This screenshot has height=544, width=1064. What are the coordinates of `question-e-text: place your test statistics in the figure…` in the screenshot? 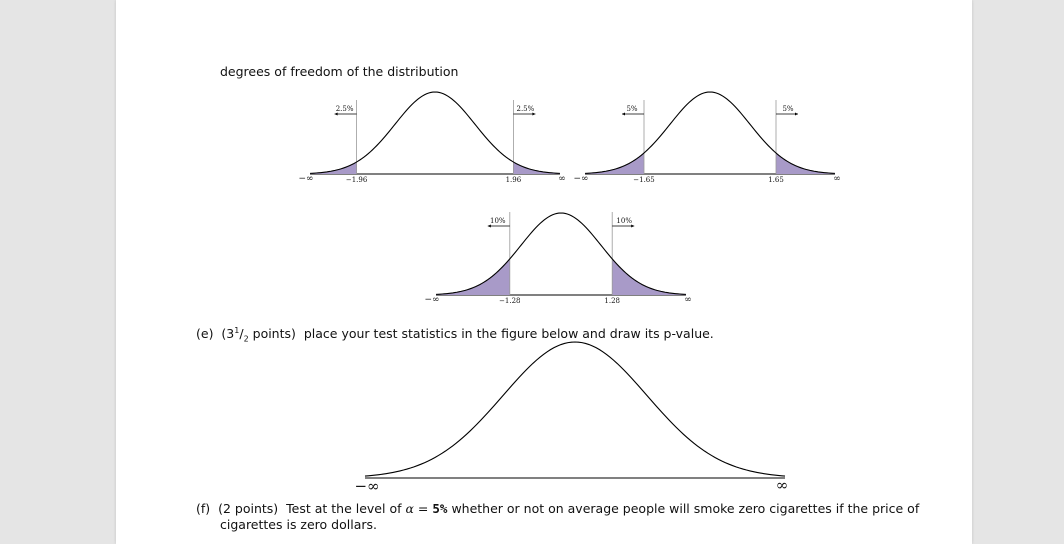 It's located at (508, 334).